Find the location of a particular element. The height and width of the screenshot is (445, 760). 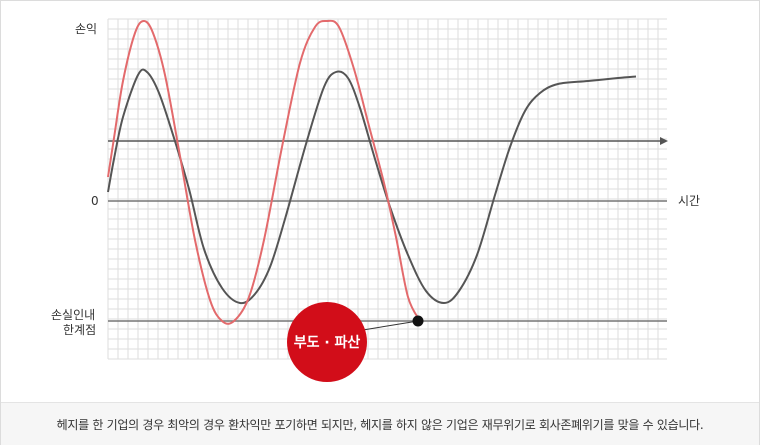

y-axis-label: 손익 is located at coordinates (86, 29).